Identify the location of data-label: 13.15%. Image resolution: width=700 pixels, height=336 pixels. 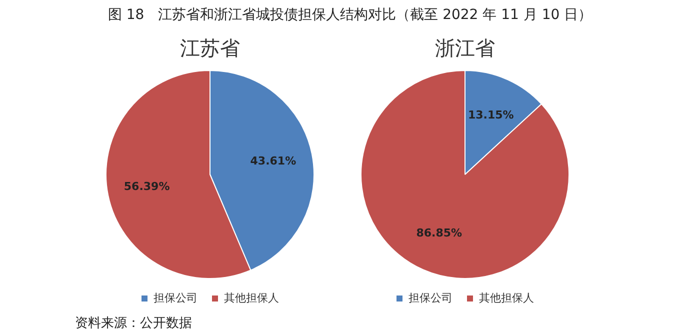
(491, 115).